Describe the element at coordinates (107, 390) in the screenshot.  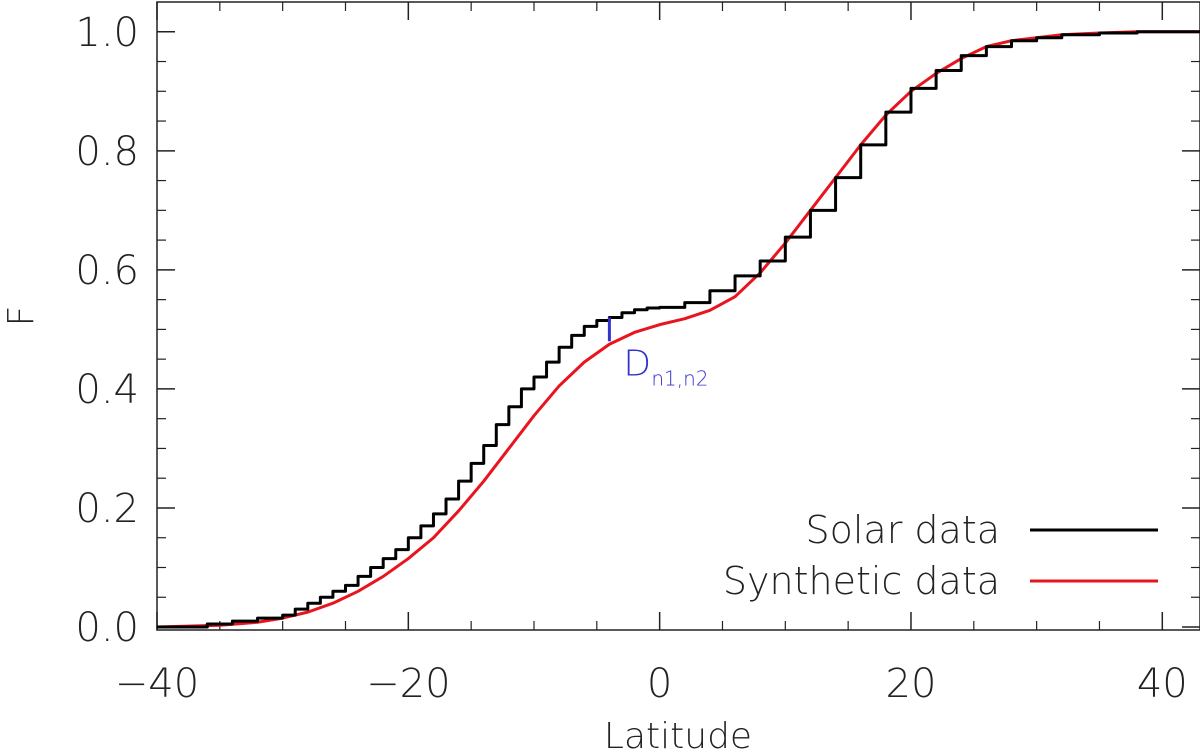
I see `y-tick-label: 0.4` at that location.